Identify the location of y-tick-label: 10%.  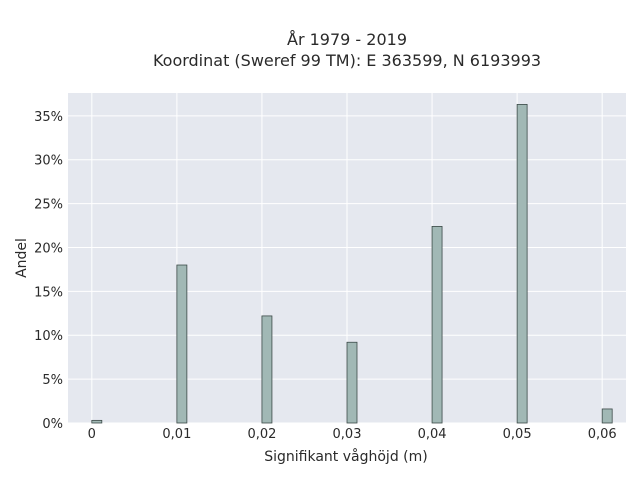
(48, 336).